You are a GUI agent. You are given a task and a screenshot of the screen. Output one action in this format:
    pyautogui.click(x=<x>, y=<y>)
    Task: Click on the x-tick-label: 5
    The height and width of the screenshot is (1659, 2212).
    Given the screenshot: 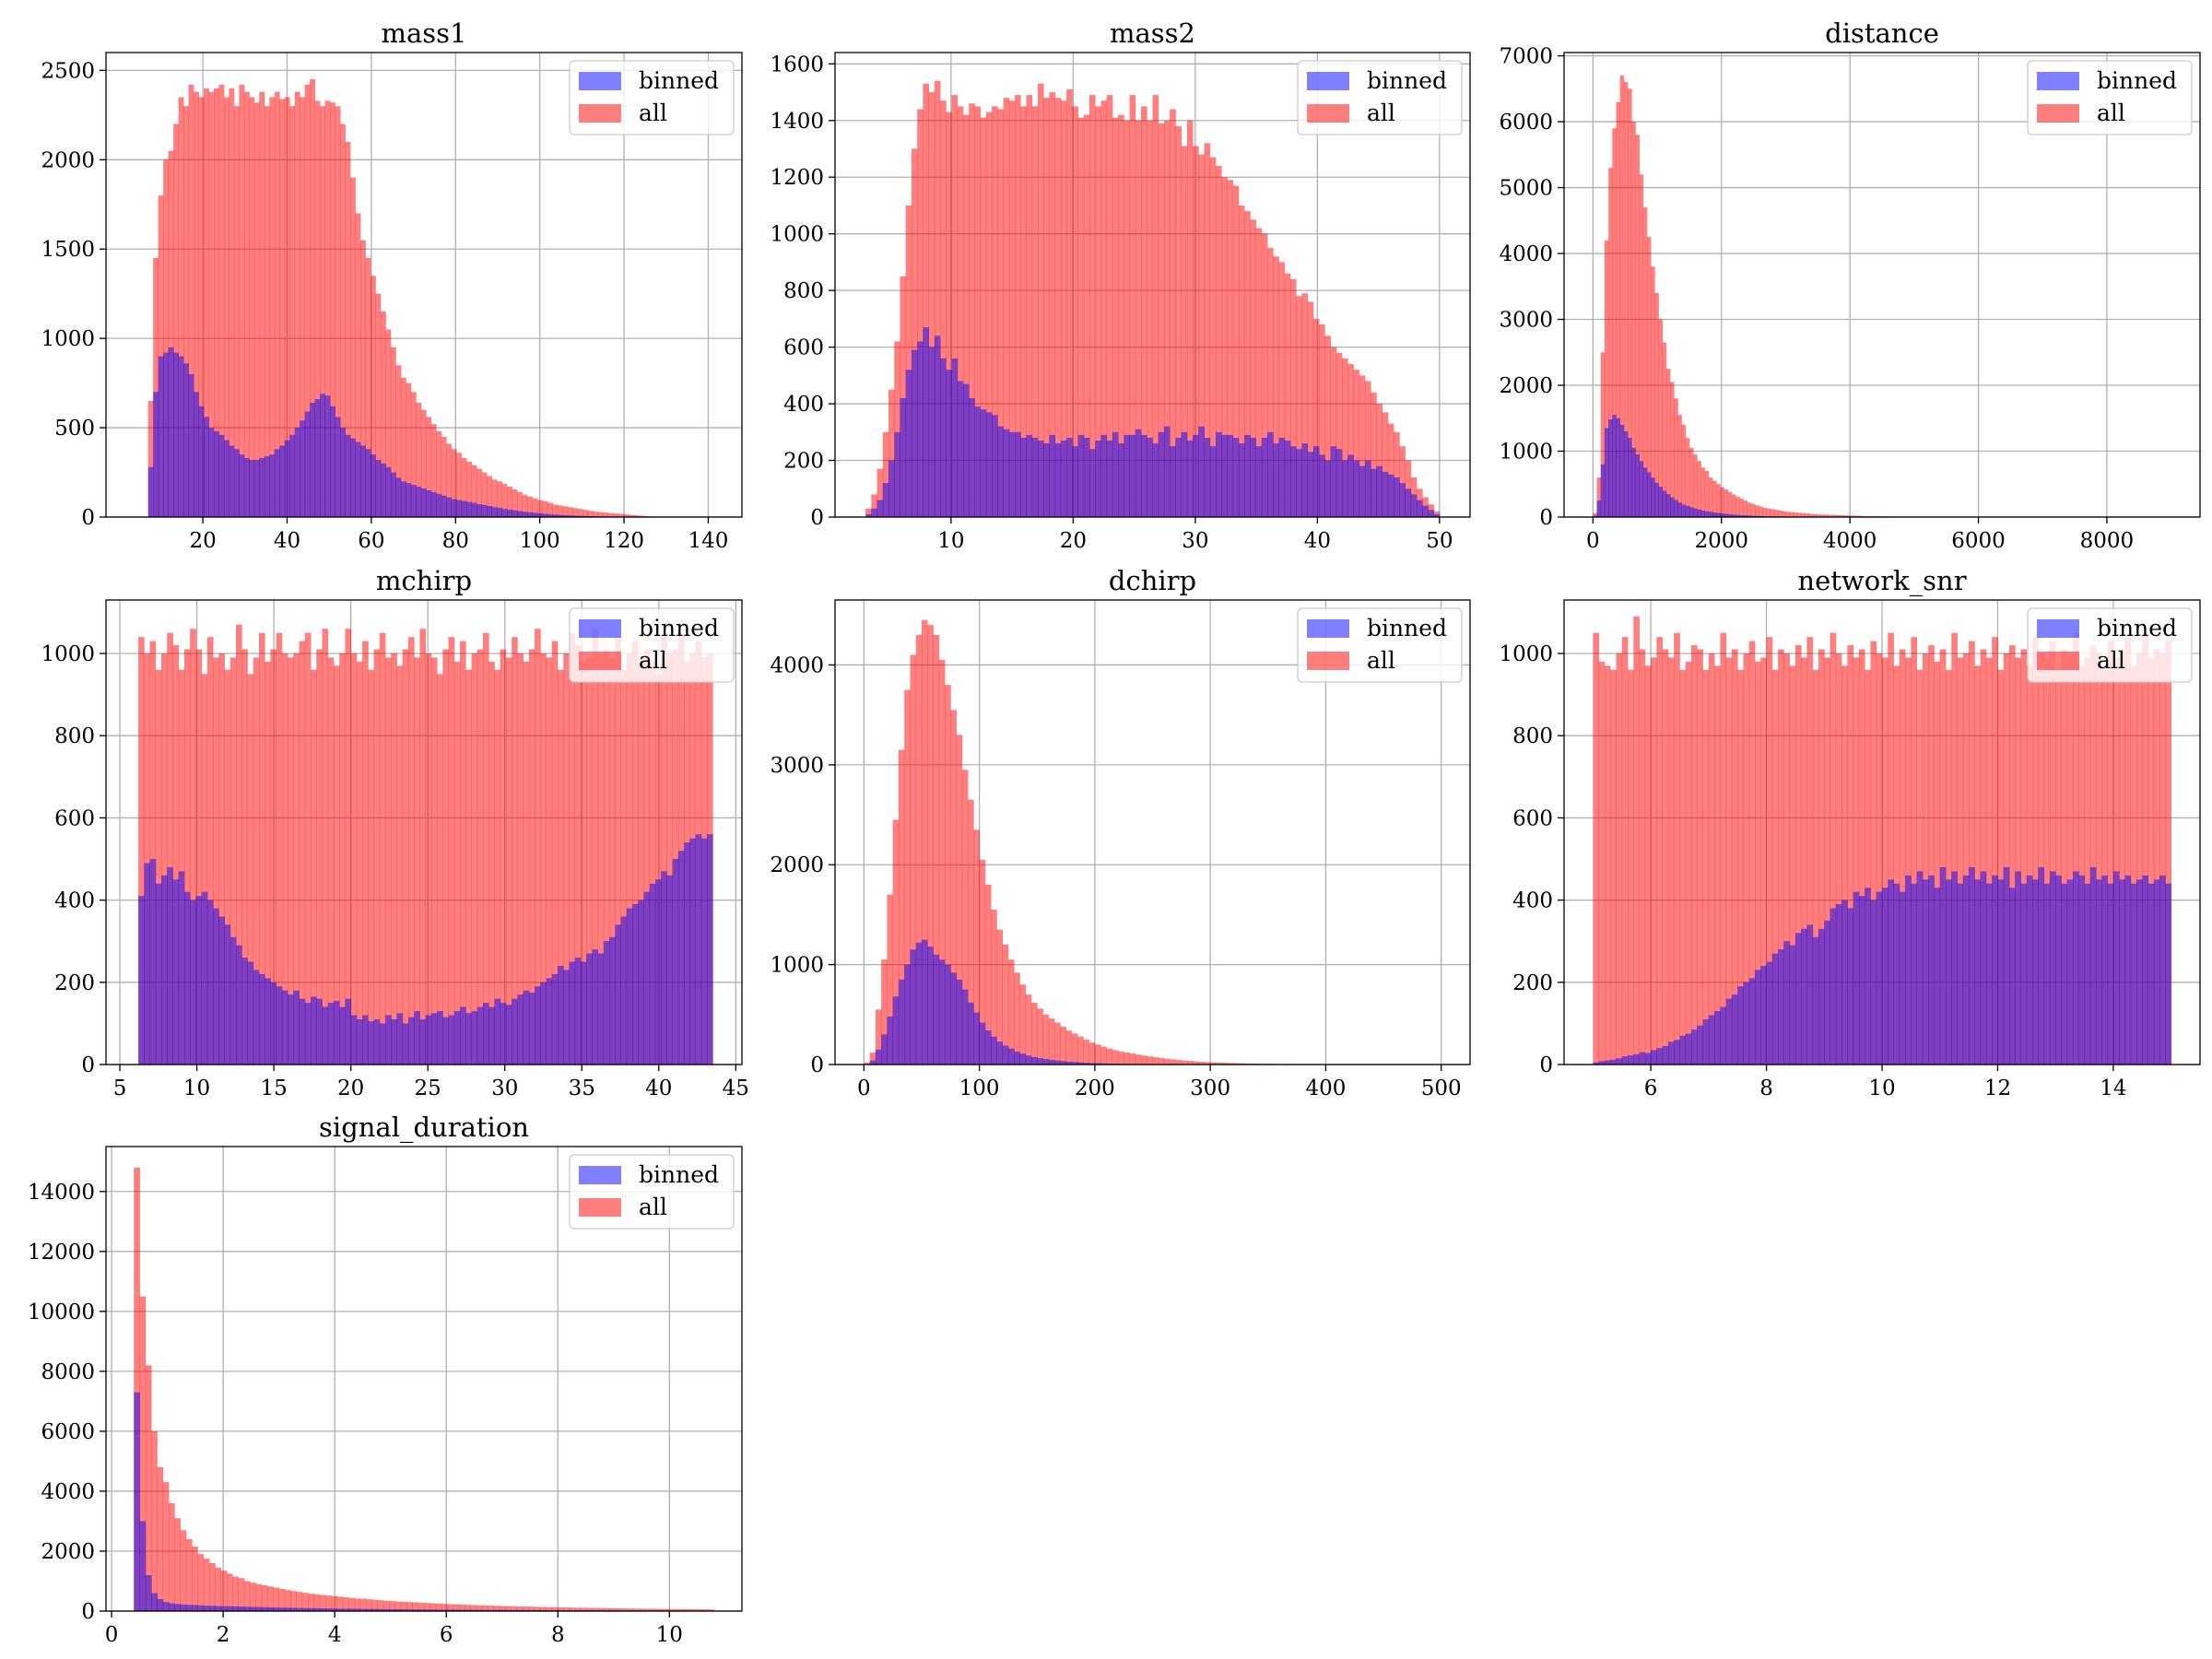 What is the action you would take?
    pyautogui.click(x=120, y=1088)
    